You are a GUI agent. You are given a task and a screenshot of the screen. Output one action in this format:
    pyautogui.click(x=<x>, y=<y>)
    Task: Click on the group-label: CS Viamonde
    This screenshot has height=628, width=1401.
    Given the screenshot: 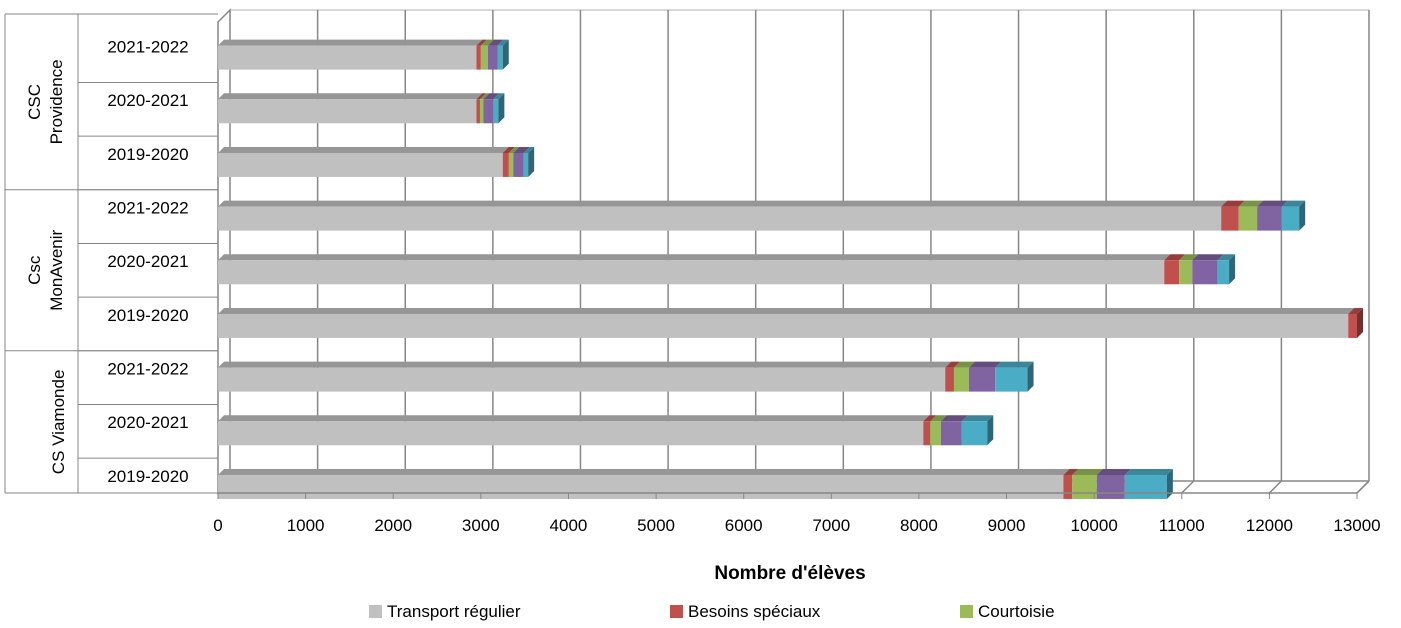 What is the action you would take?
    pyautogui.click(x=58, y=422)
    